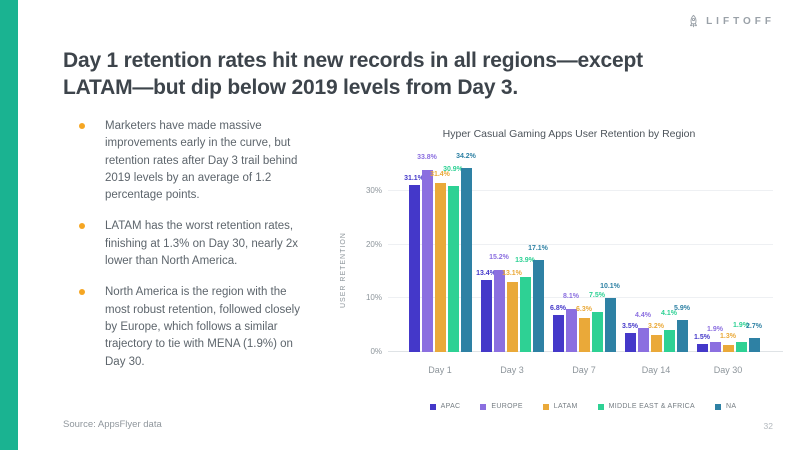 The height and width of the screenshot is (450, 800). I want to click on legend-item: MIDDLE EAST & AFRICA, so click(646, 406).